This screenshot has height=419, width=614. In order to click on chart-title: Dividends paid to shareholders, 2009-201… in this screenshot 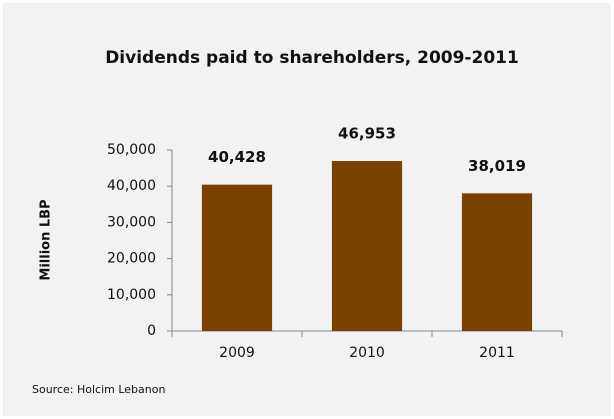, I will do `click(312, 58)`.